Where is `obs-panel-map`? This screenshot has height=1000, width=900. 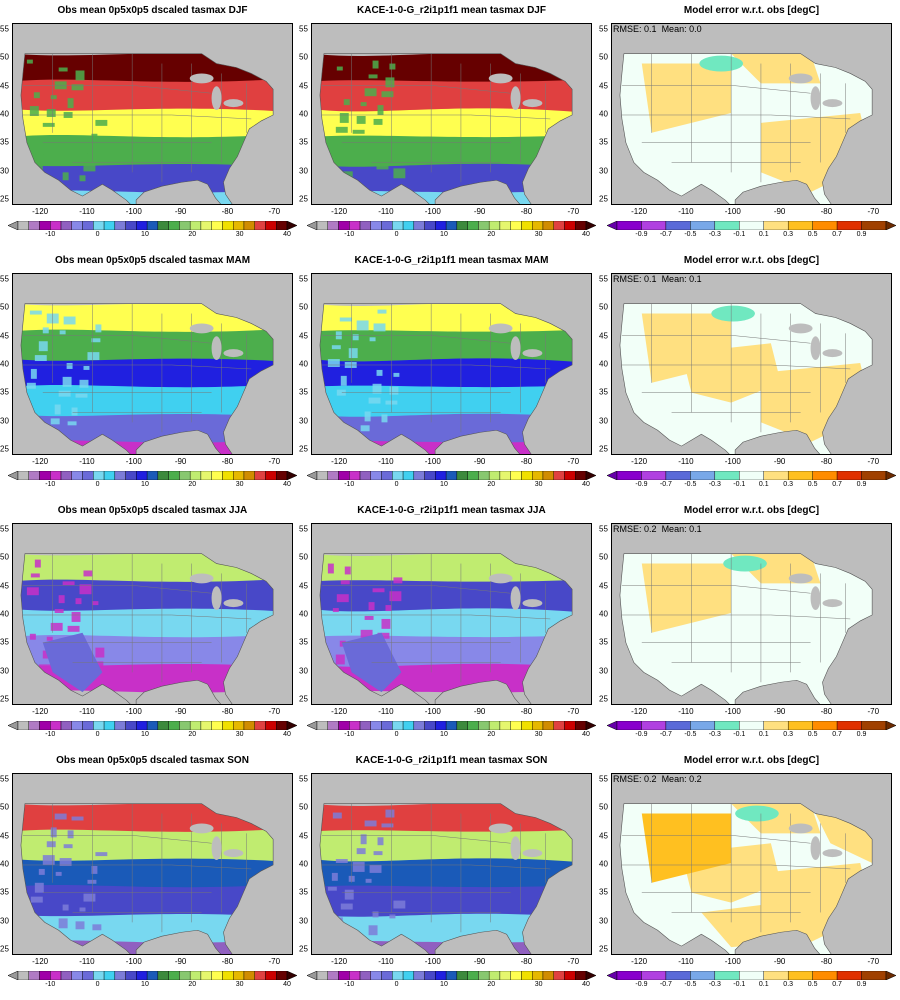
obs-panel-map is located at coordinates (152, 864).